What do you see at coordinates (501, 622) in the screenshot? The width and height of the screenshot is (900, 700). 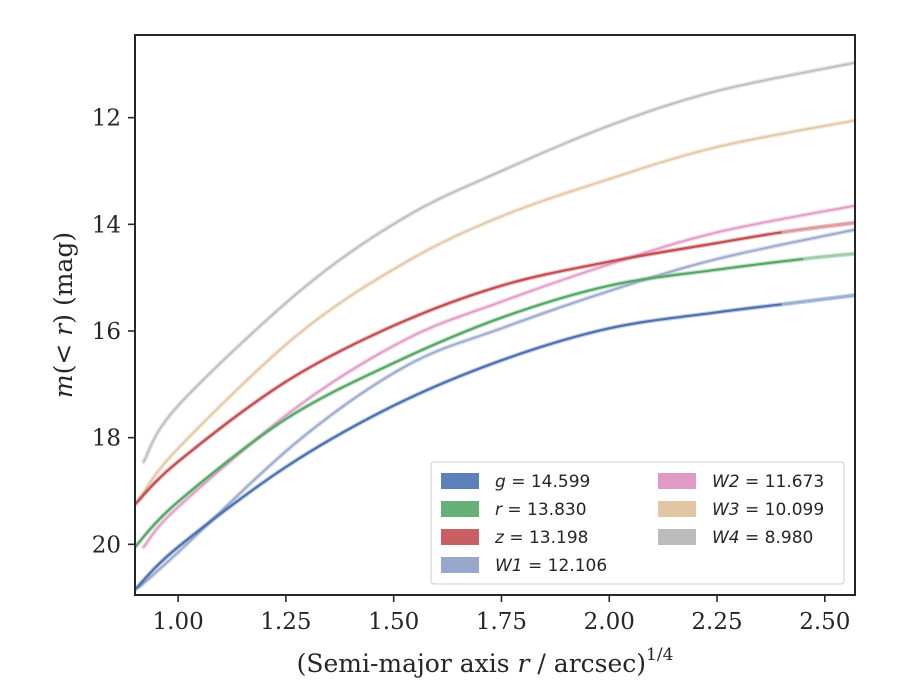 I see `x-tick-label: 1.75` at bounding box center [501, 622].